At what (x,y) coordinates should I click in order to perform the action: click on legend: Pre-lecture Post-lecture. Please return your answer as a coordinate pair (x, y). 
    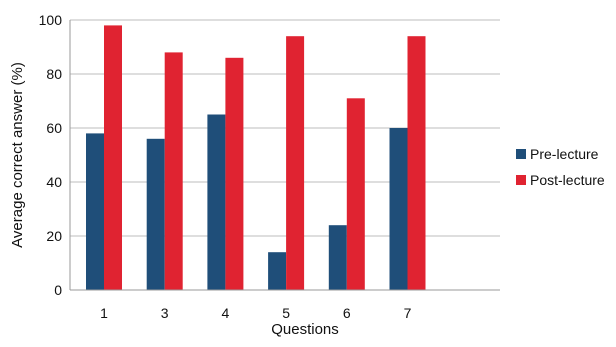
    Looking at the image, I should click on (560, 167).